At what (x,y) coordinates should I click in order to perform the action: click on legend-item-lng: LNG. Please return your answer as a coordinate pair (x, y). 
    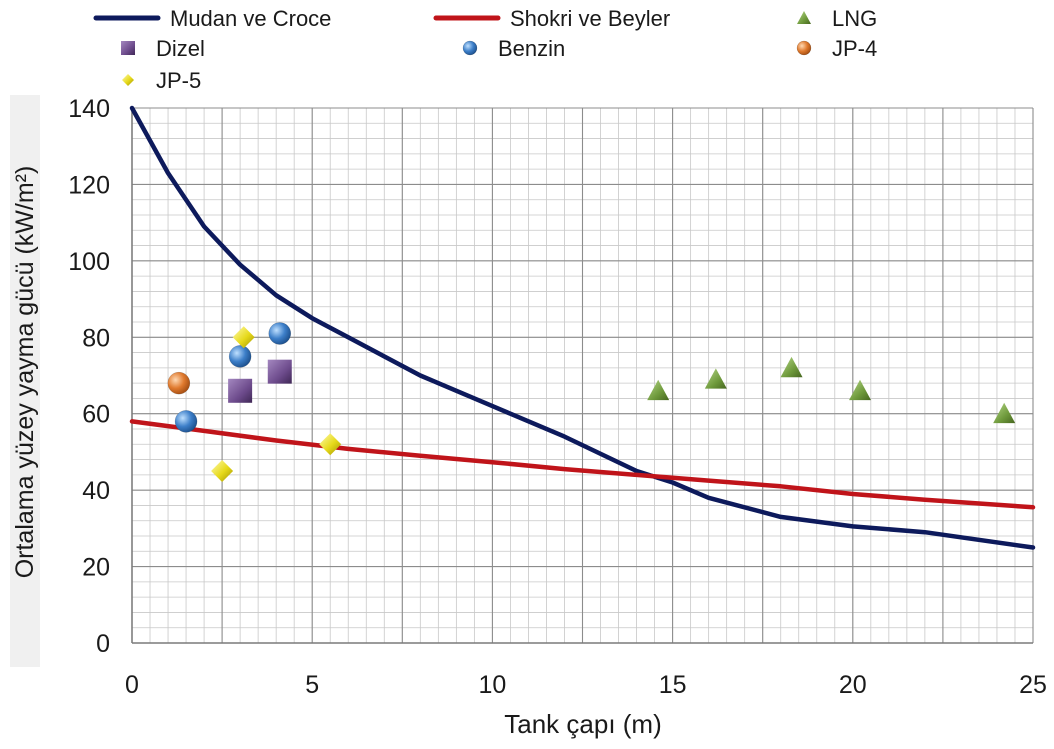
    Looking at the image, I should click on (837, 18).